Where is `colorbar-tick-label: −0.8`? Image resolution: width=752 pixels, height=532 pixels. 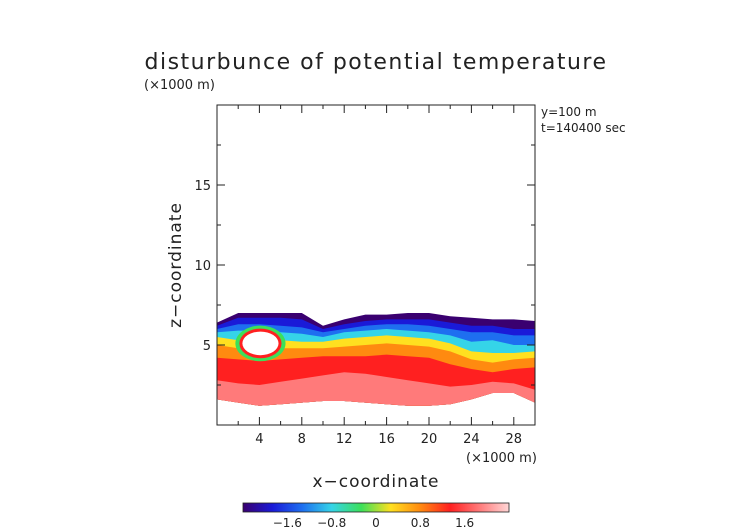 colorbar-tick-label: −0.8 is located at coordinates (331, 523).